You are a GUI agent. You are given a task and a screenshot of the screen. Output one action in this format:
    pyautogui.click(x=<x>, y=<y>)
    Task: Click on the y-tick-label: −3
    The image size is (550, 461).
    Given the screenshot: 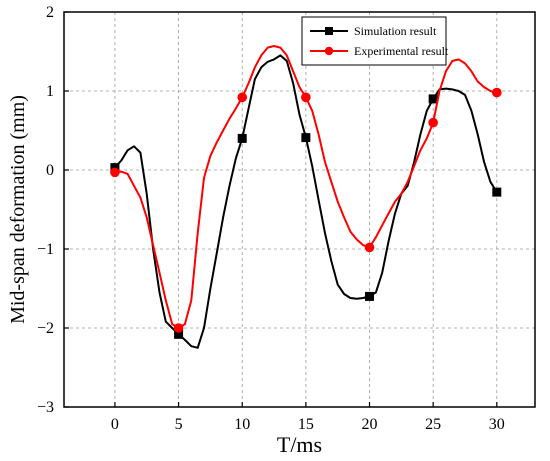 What is the action you would take?
    pyautogui.click(x=45, y=407)
    